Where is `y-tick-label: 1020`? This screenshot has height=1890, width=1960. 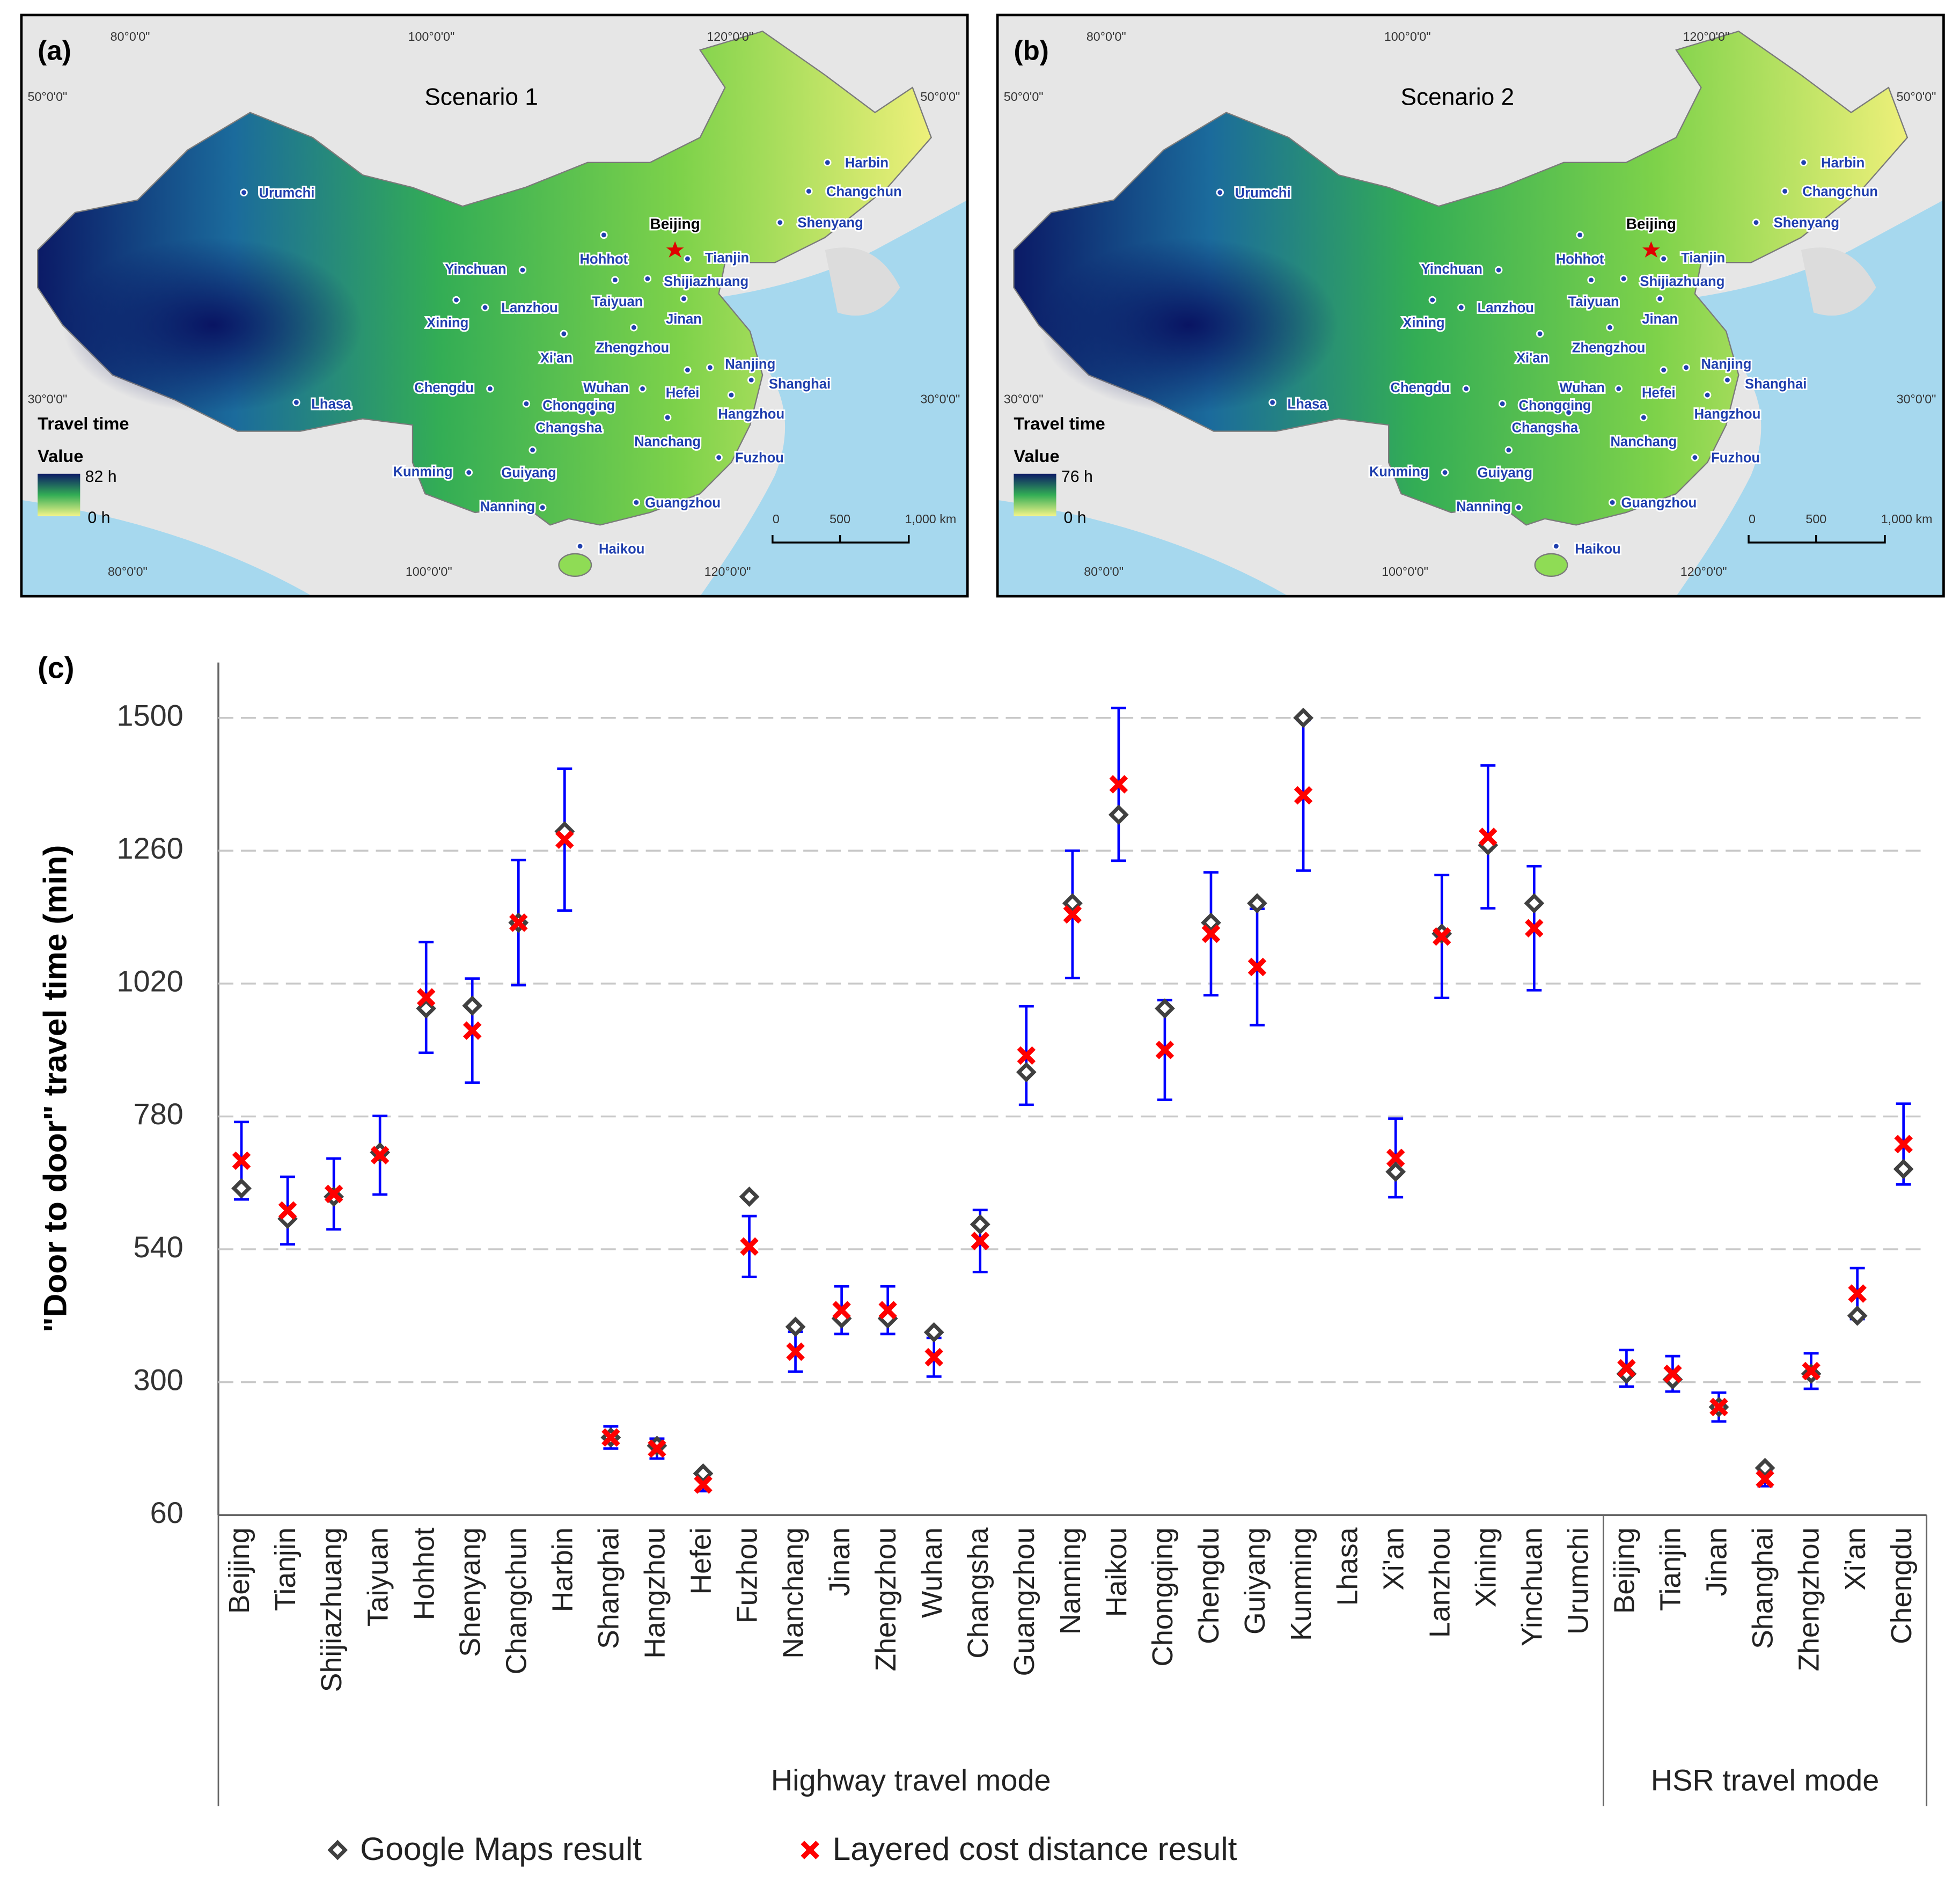
y-tick-label: 1020 is located at coordinates (149, 981).